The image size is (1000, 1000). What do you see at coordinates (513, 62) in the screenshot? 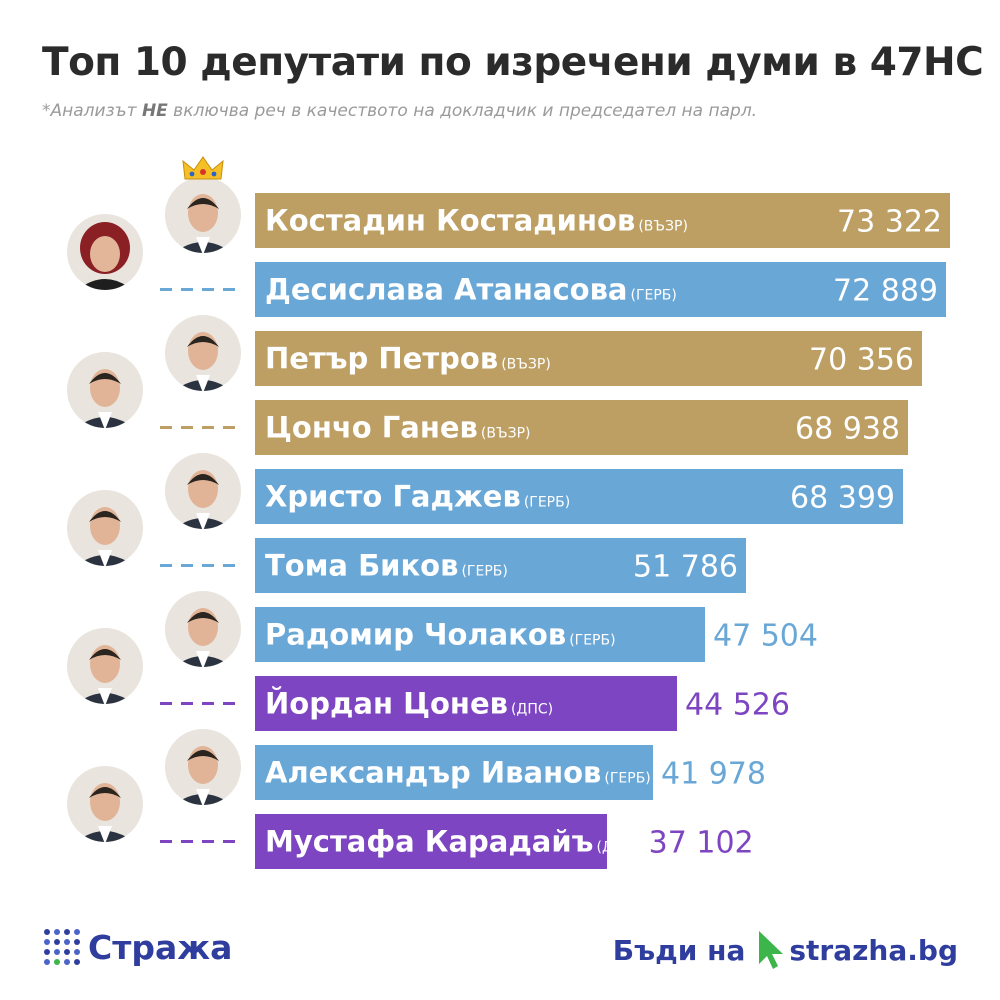
I see `chart-title: Топ 10 депутати по изречени думи в 47НС` at bounding box center [513, 62].